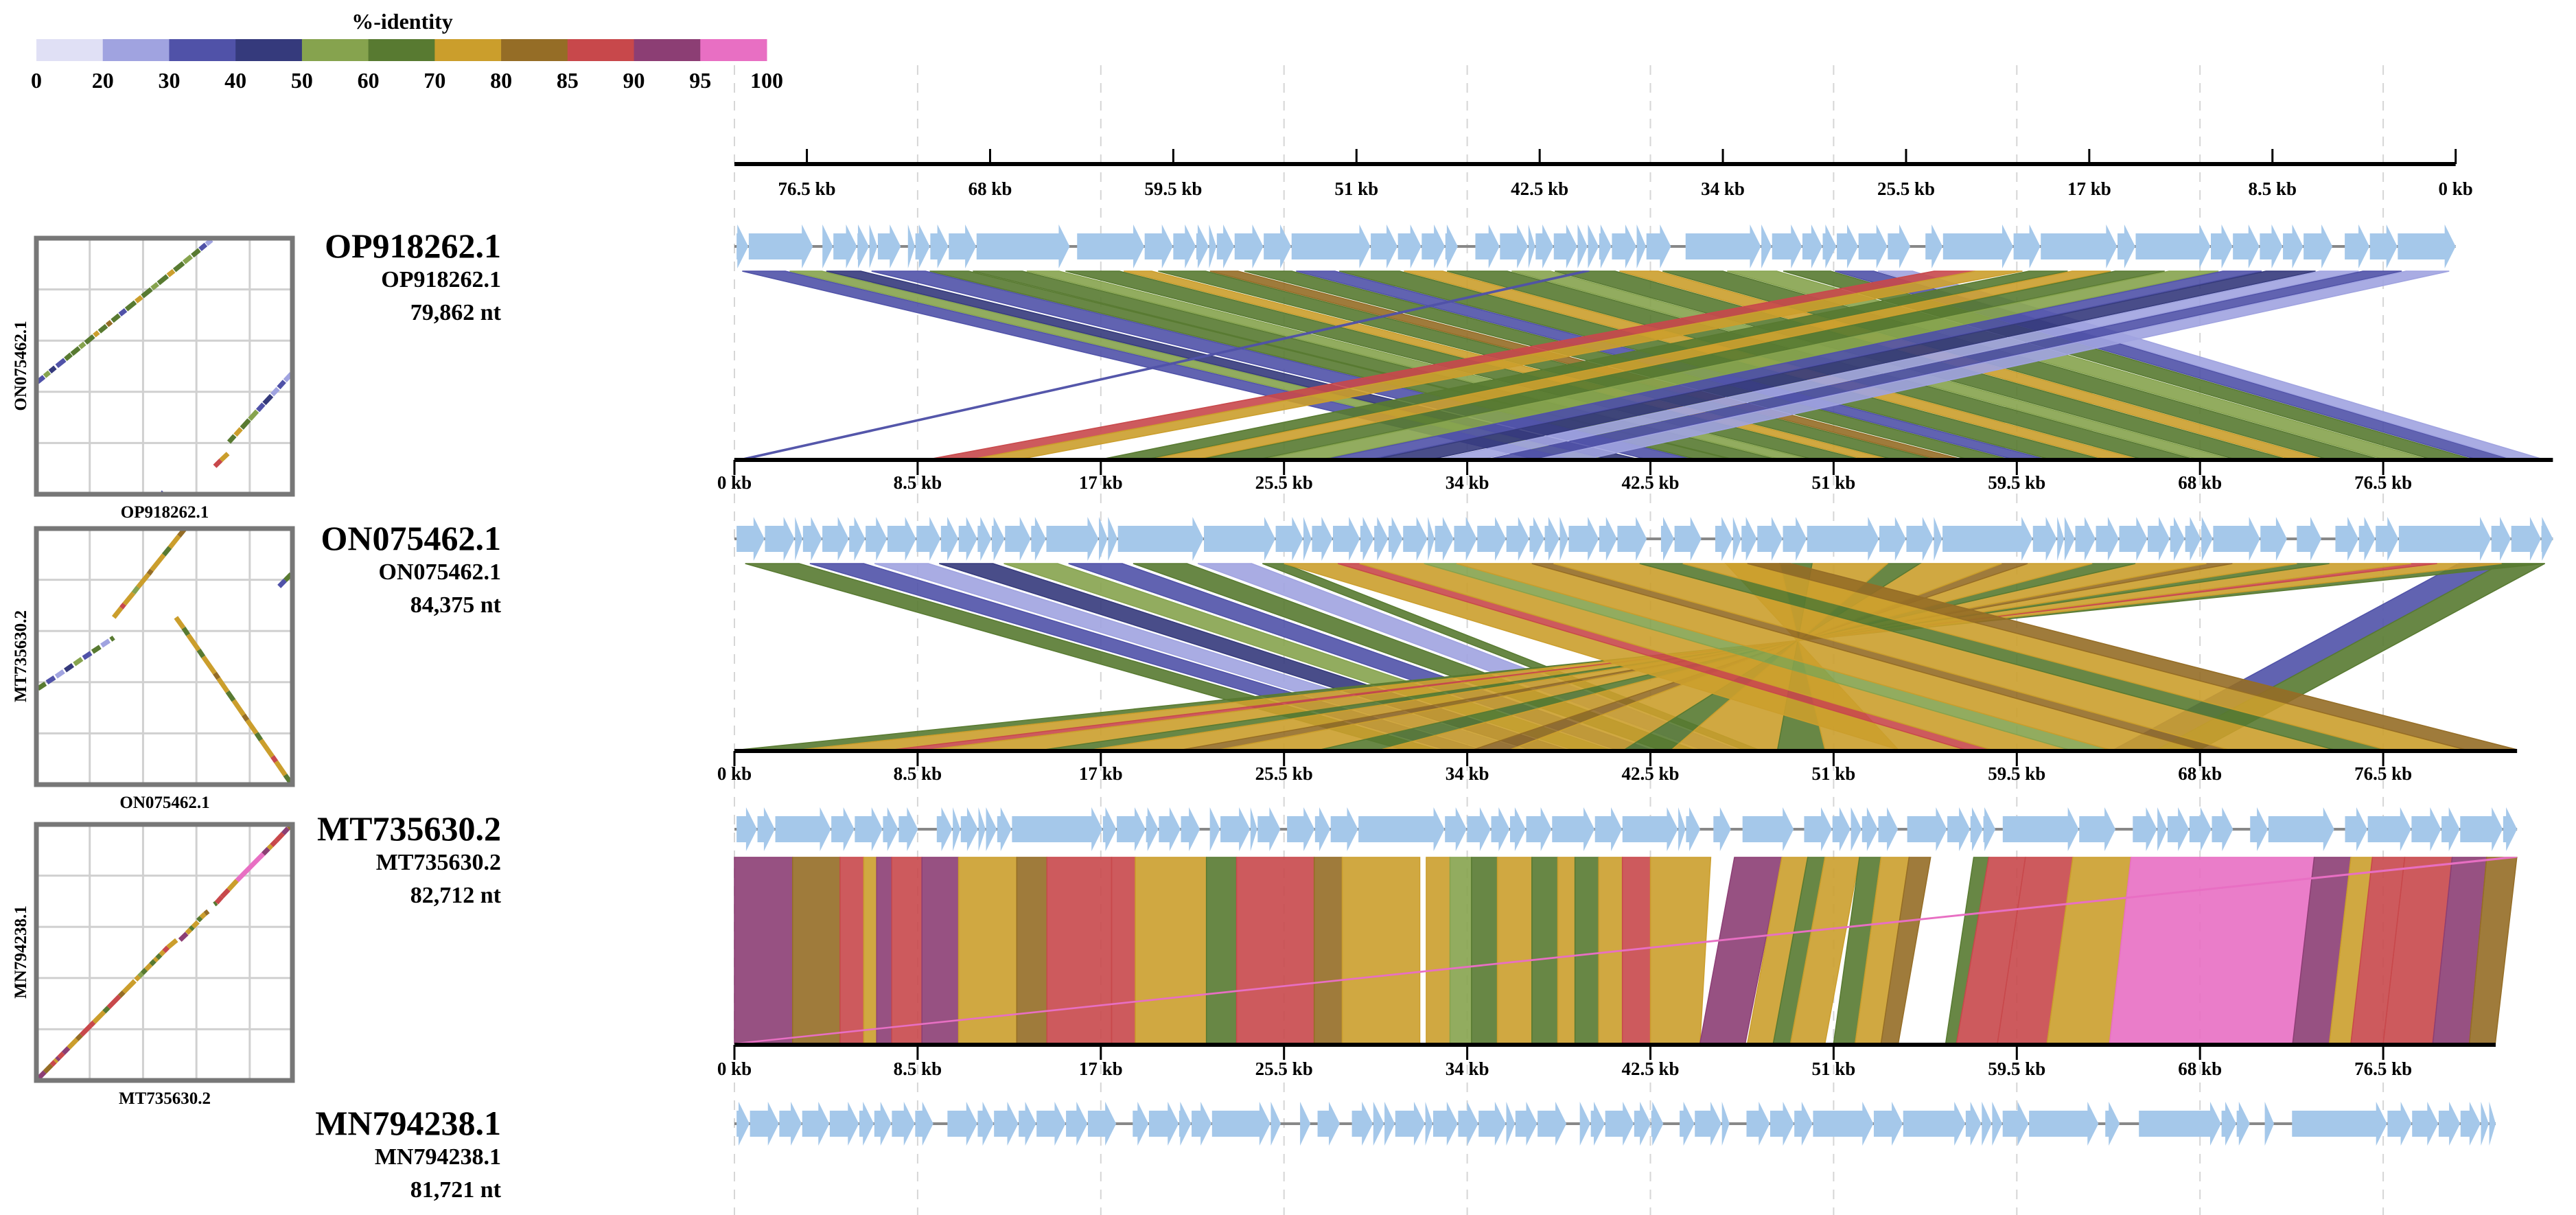 The width and height of the screenshot is (2576, 1215). I want to click on ruler-tick-label: 42.5 kb, so click(1539, 188).